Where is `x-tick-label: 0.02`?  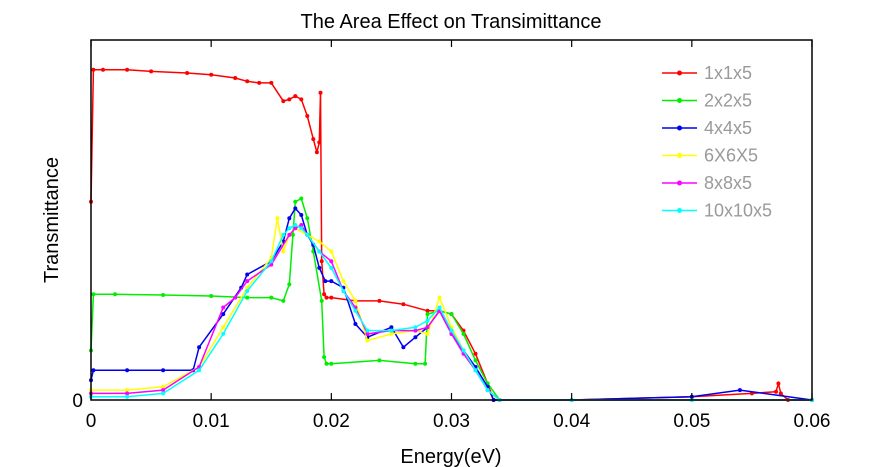 x-tick-label: 0.02 is located at coordinates (331, 421).